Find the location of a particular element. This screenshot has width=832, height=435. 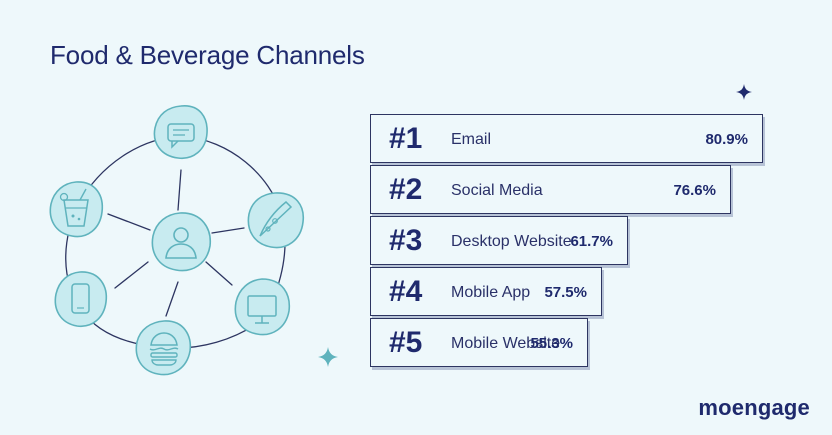

channel-label: Mobile Website is located at coordinates (506, 343).